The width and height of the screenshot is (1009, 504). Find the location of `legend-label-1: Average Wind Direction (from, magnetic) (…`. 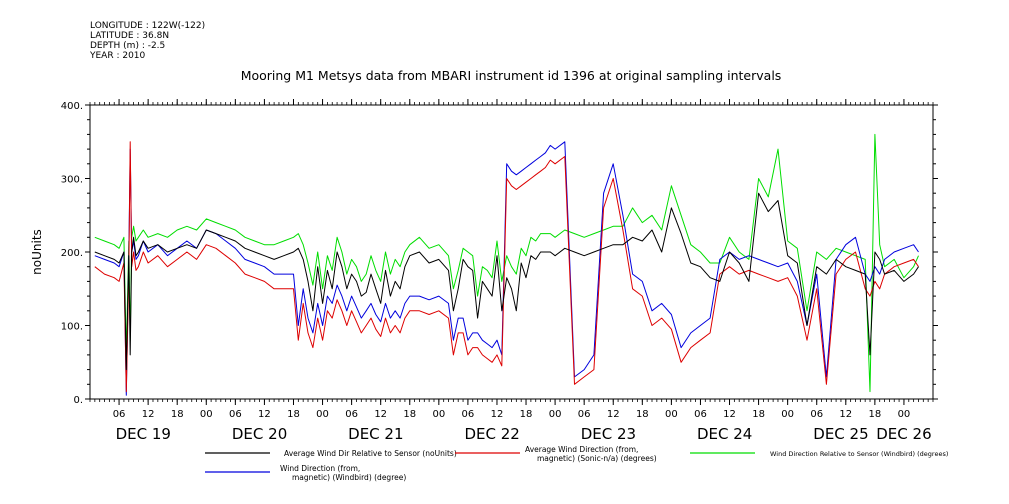

legend-label-1: Average Wind Direction (from, magnetic) (… is located at coordinates (591, 454).